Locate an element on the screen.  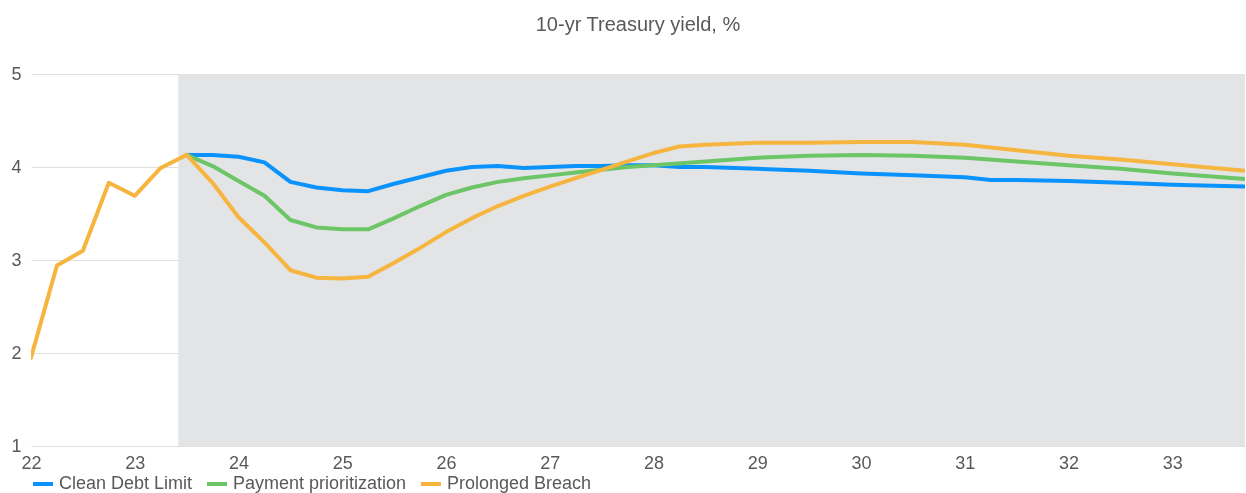
x-tick-label: 24 is located at coordinates (239, 462).